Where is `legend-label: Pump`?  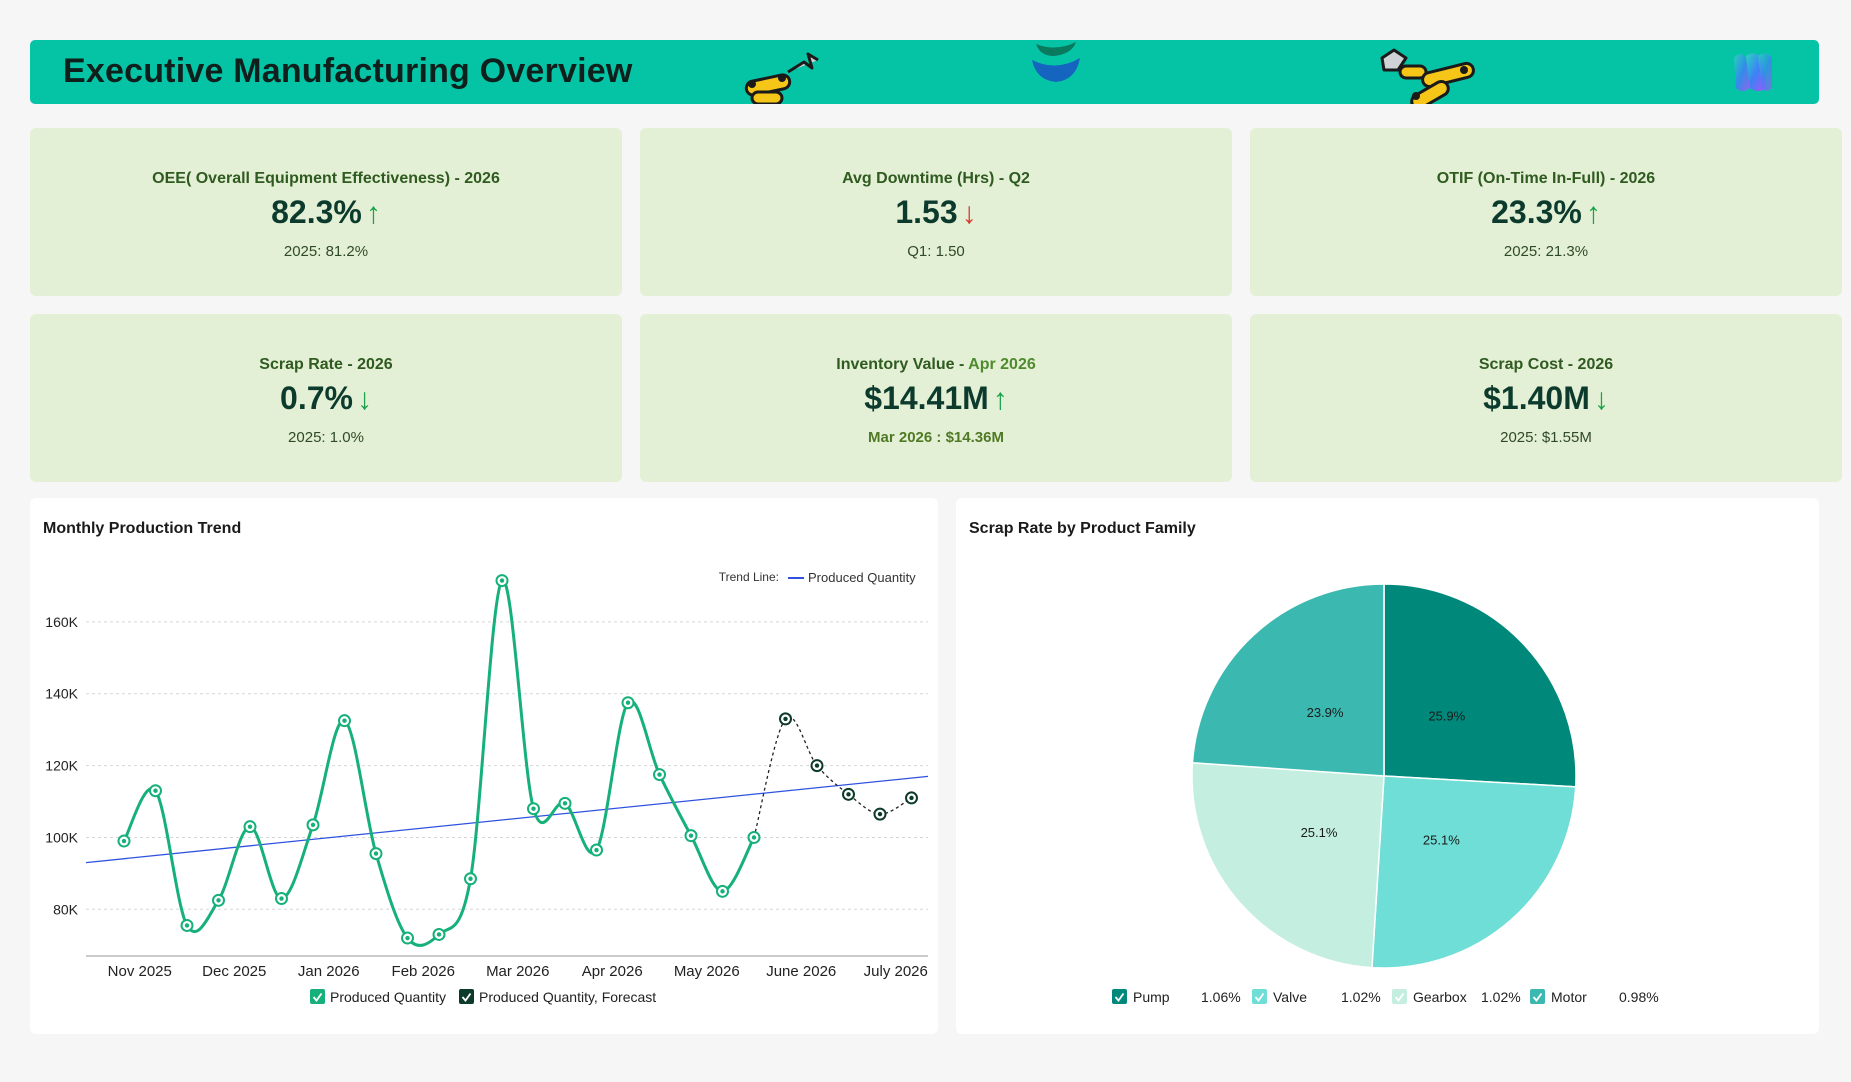 legend-label: Pump is located at coordinates (1151, 997).